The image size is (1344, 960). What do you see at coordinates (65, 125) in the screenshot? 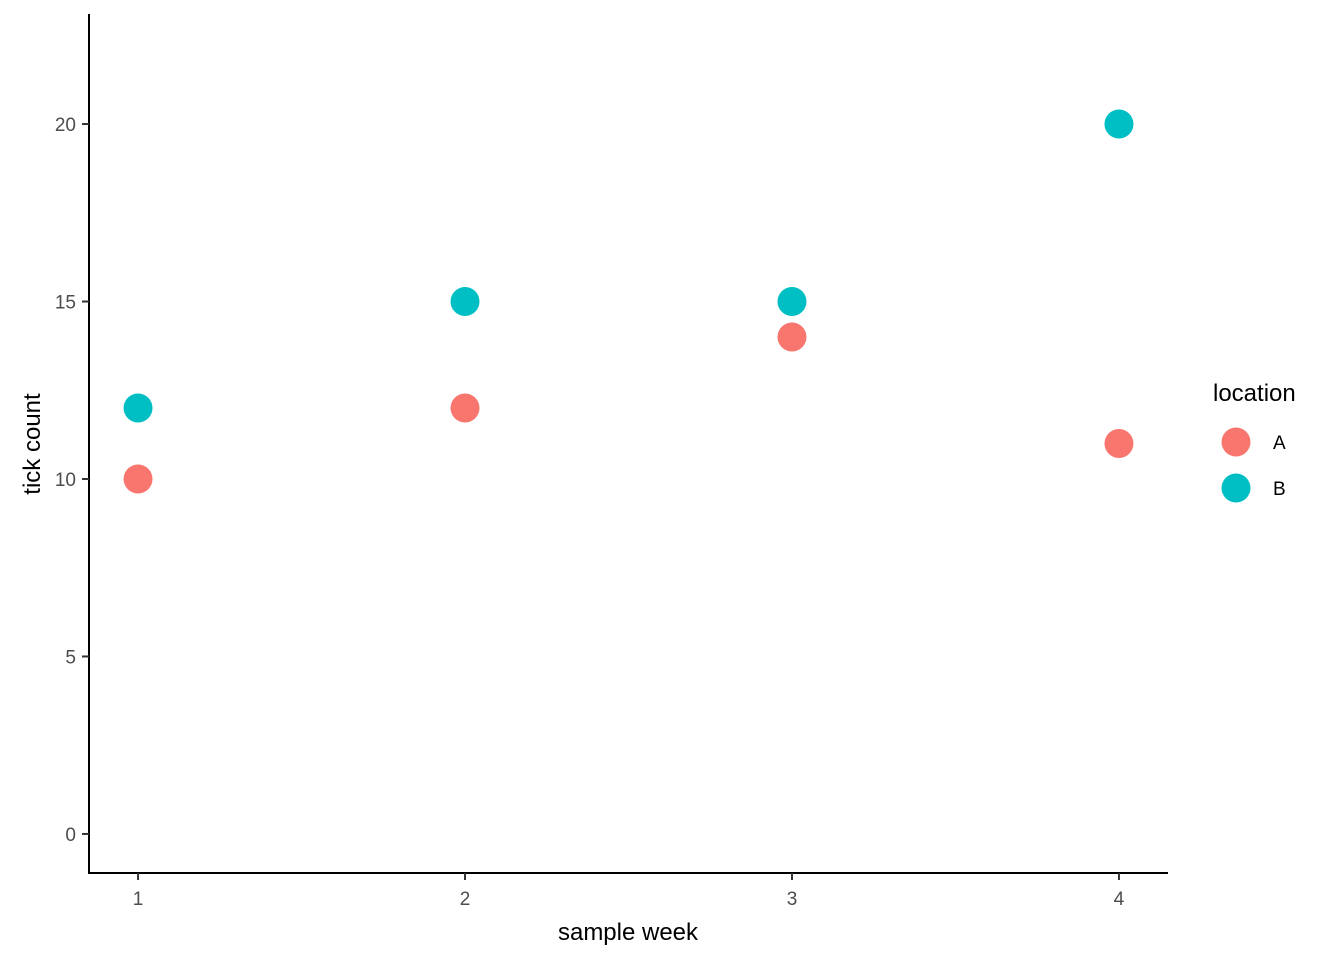
I see `y-tick-label: 20` at bounding box center [65, 125].